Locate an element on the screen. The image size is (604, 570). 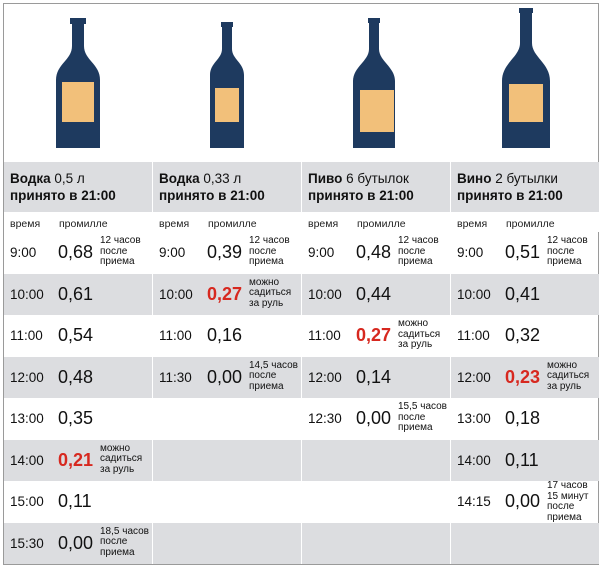
time-cell: 14:15 is located at coordinates (474, 501).